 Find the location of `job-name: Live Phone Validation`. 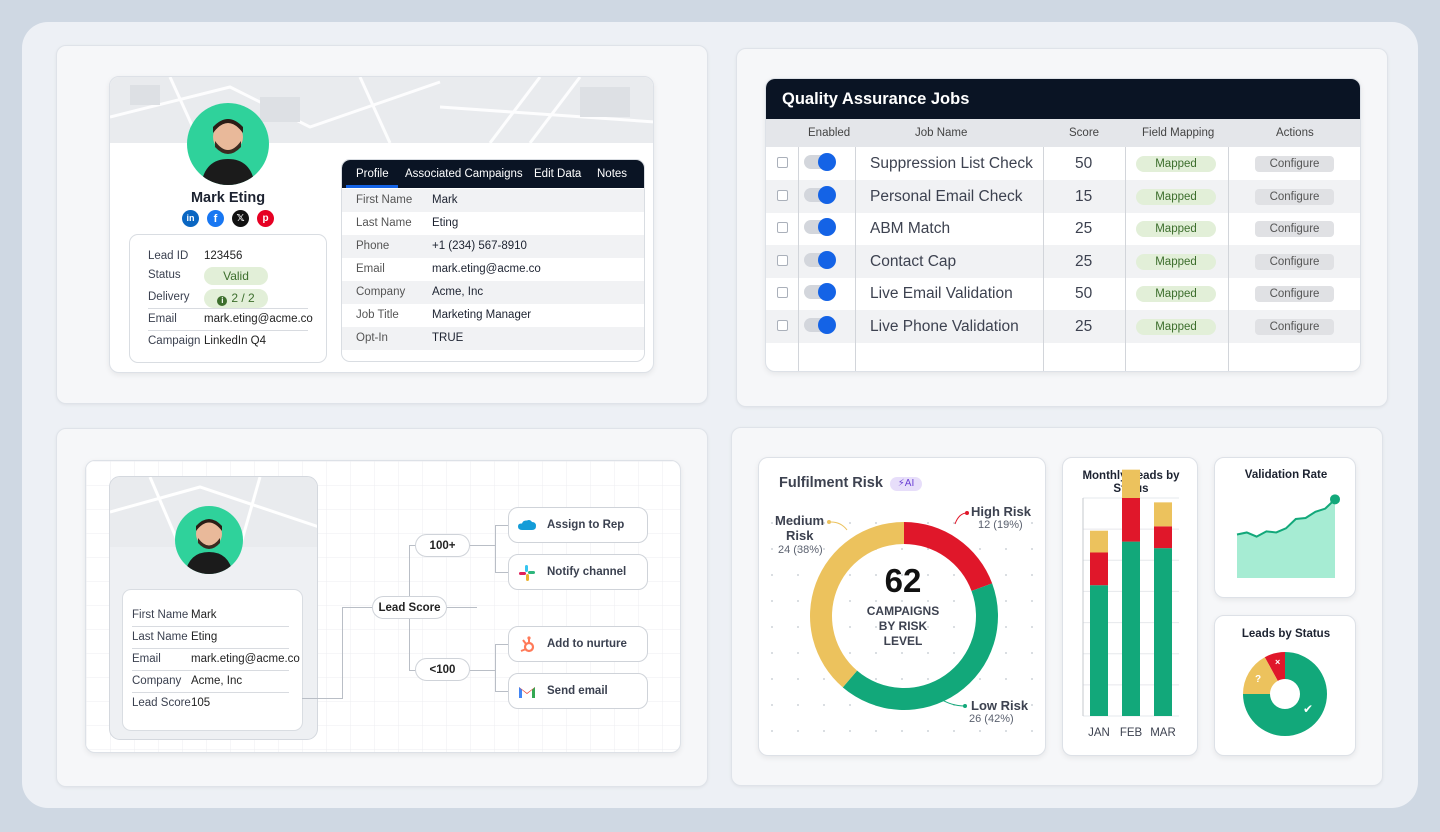

job-name: Live Phone Validation is located at coordinates (944, 326).